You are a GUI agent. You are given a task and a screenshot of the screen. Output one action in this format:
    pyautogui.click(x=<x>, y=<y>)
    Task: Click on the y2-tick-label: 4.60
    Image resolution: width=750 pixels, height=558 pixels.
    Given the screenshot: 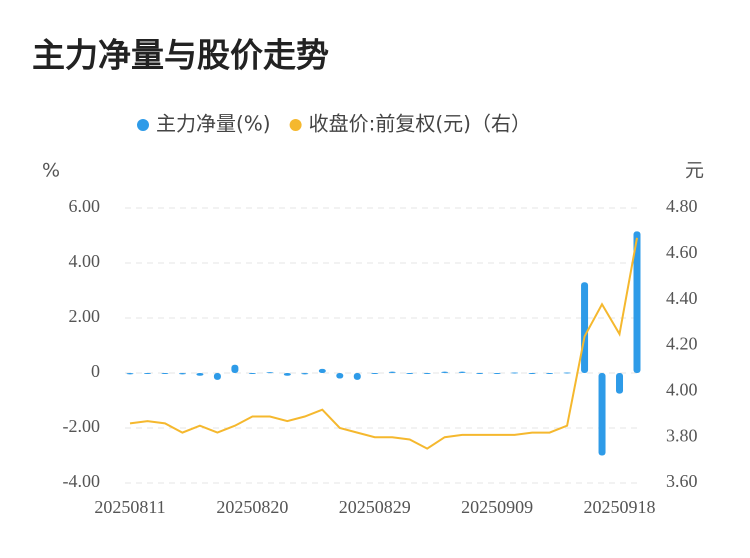 What is the action you would take?
    pyautogui.click(x=682, y=252)
    